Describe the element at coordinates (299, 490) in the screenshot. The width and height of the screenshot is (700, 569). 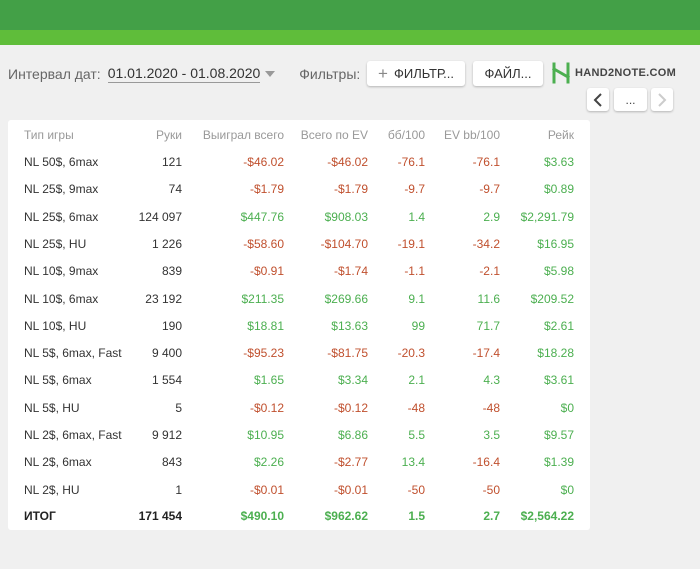
I see `table-row: NL 2$, HU 1 -$0.01 -$0.01 -50 -50 $0` at that location.